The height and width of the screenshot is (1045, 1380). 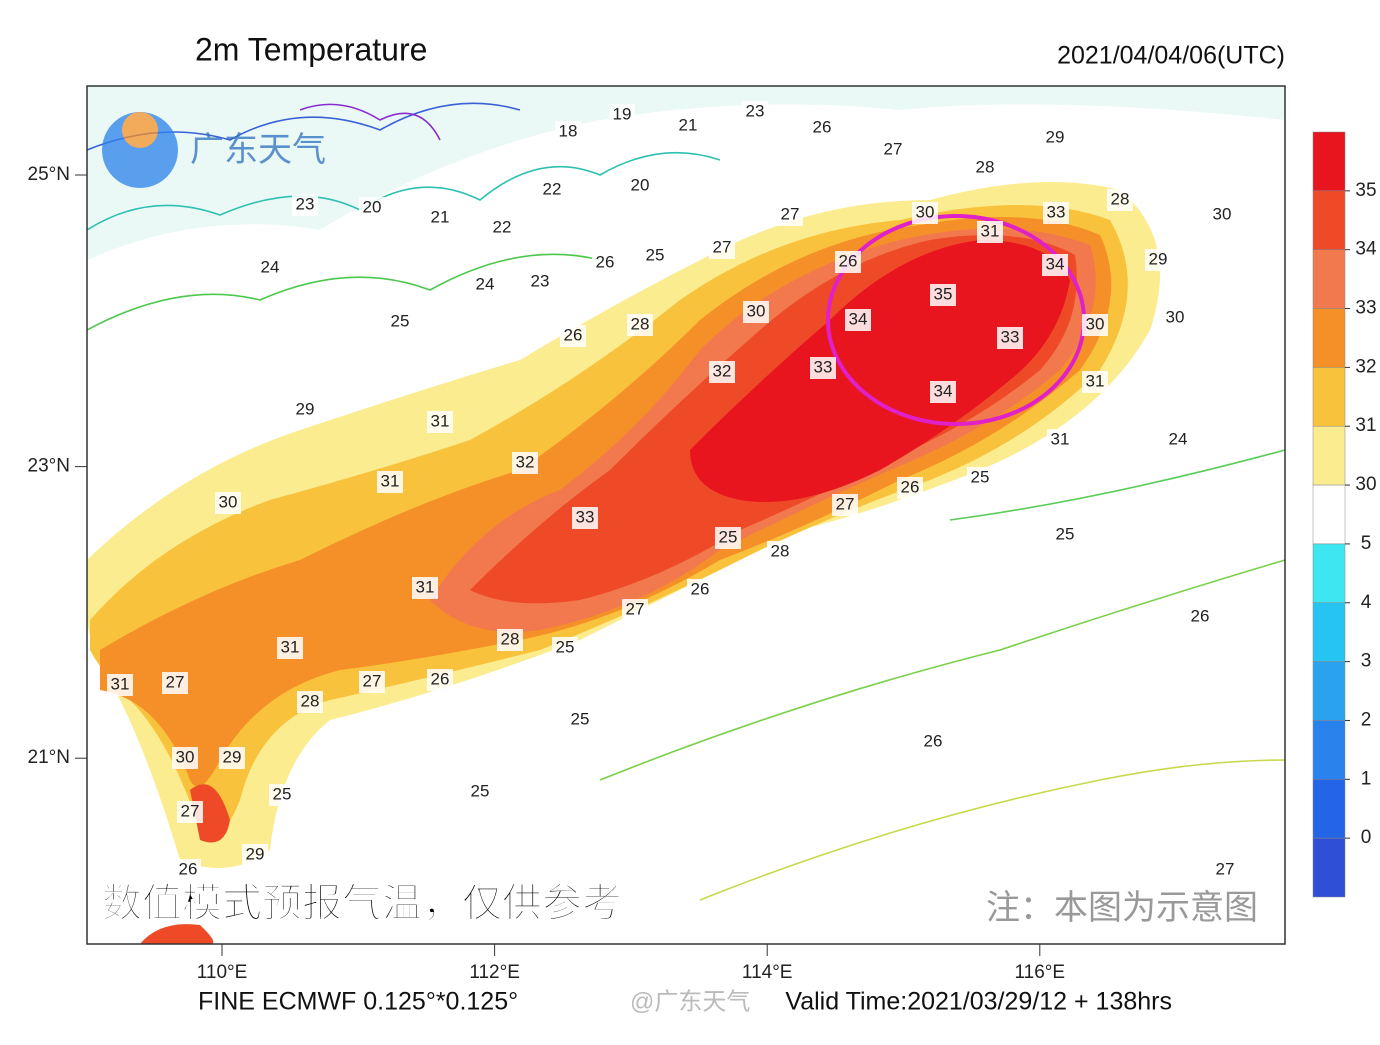 What do you see at coordinates (1365, 484) in the screenshot?
I see `colorbar-label: 30` at bounding box center [1365, 484].